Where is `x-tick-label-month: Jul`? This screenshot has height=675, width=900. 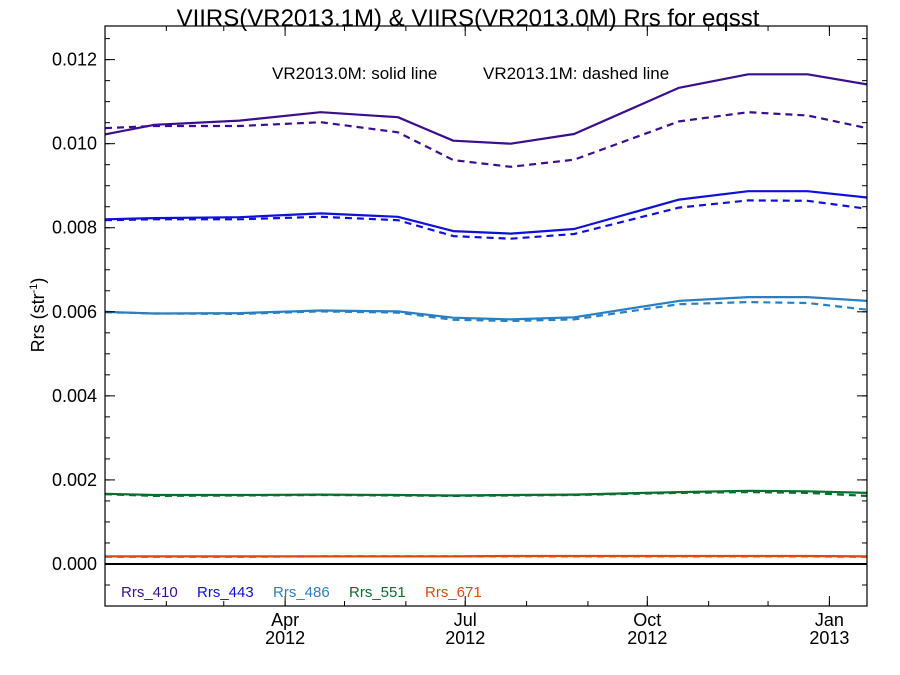
x-tick-label-month: Jul is located at coordinates (465, 620).